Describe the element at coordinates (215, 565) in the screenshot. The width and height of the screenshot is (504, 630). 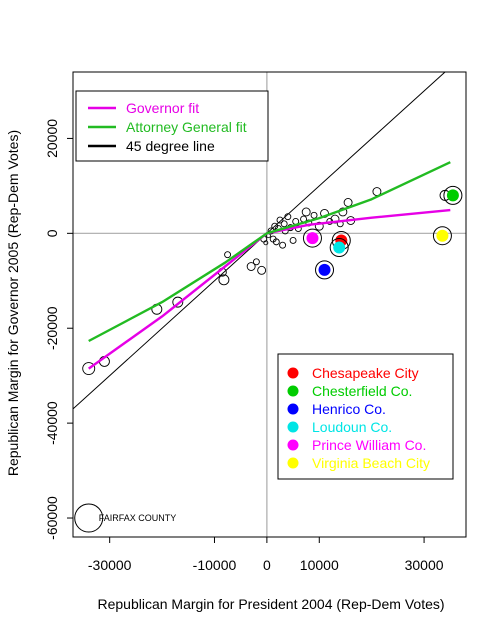
I see `x-tick-label: -10000` at that location.